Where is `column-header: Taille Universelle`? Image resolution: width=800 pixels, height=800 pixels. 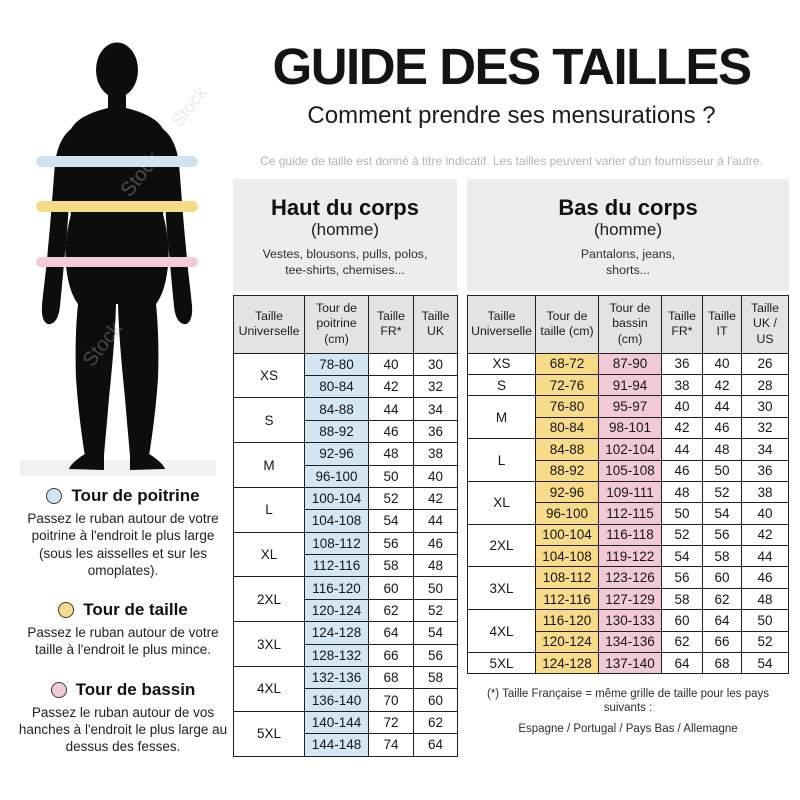
column-header: Taille Universelle is located at coordinates (501, 324).